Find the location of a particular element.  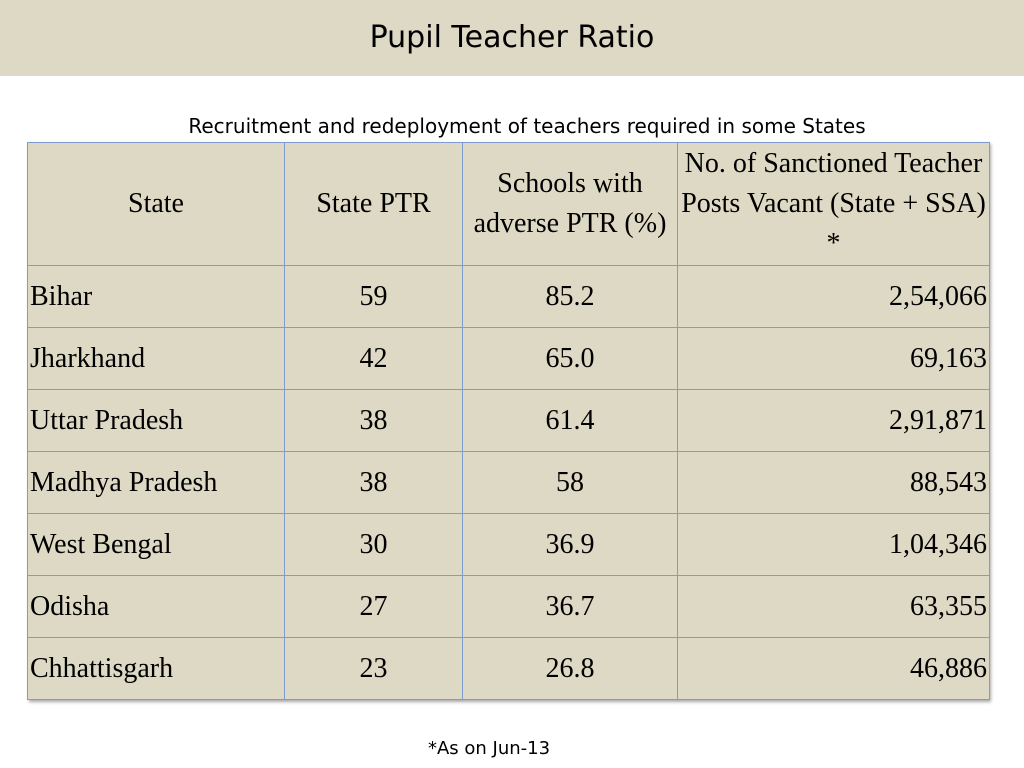

cell-vacant-posts: 88,543 is located at coordinates (833, 482).